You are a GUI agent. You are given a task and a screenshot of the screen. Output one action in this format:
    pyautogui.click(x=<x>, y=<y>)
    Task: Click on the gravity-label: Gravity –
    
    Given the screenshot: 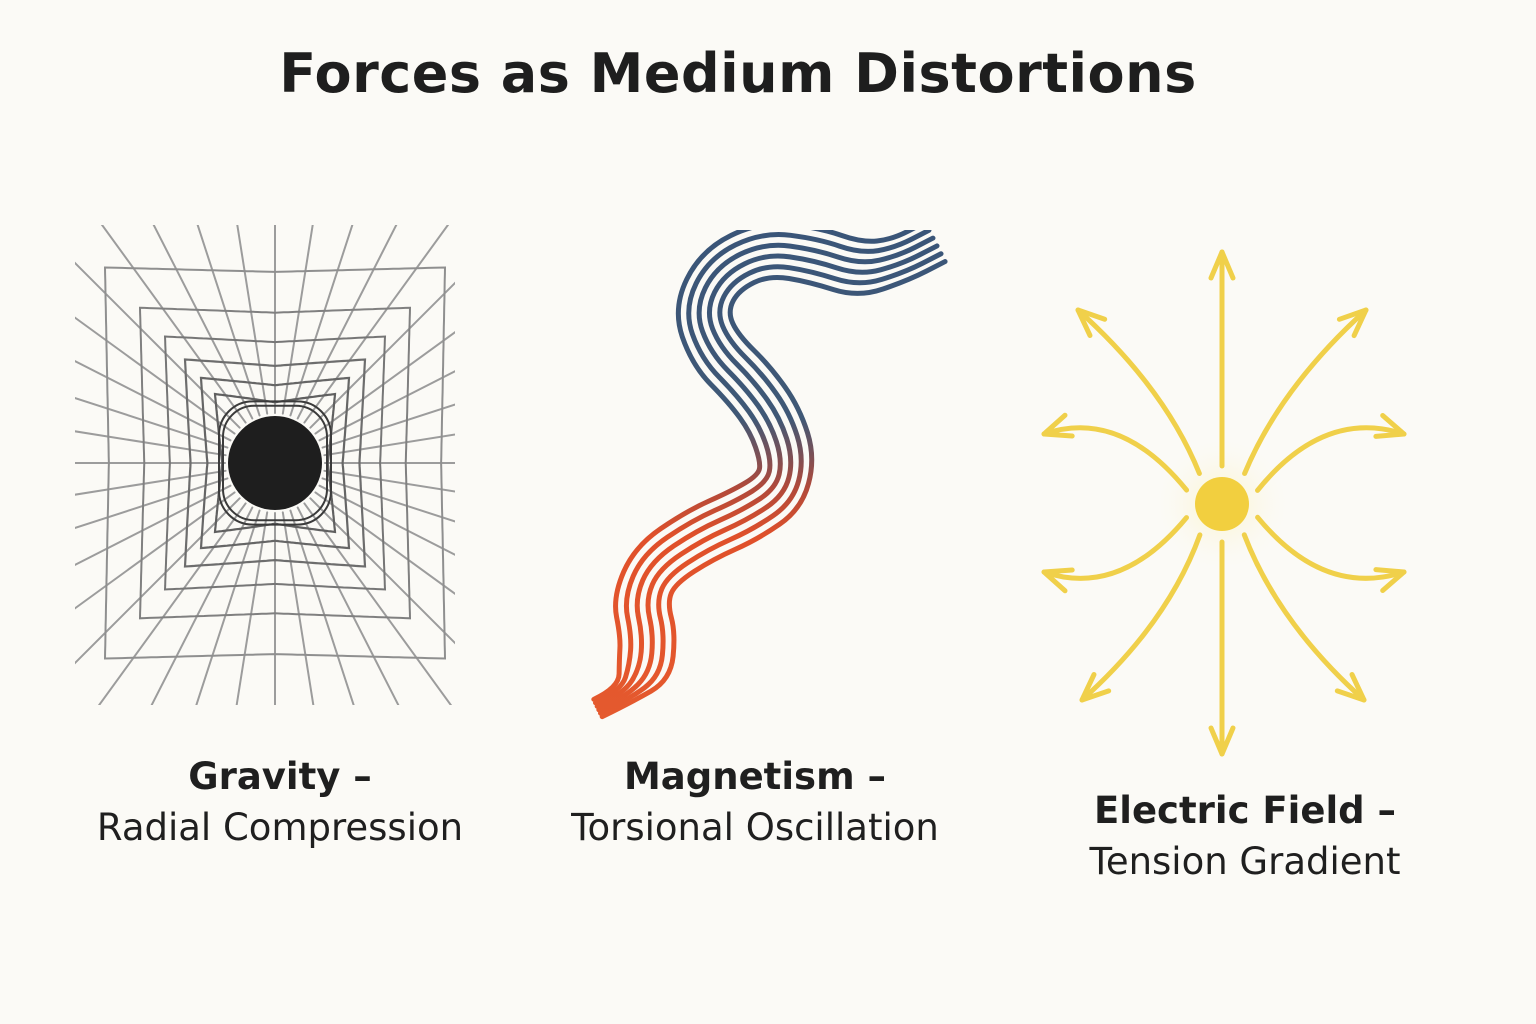 What is the action you would take?
    pyautogui.click(x=280, y=776)
    